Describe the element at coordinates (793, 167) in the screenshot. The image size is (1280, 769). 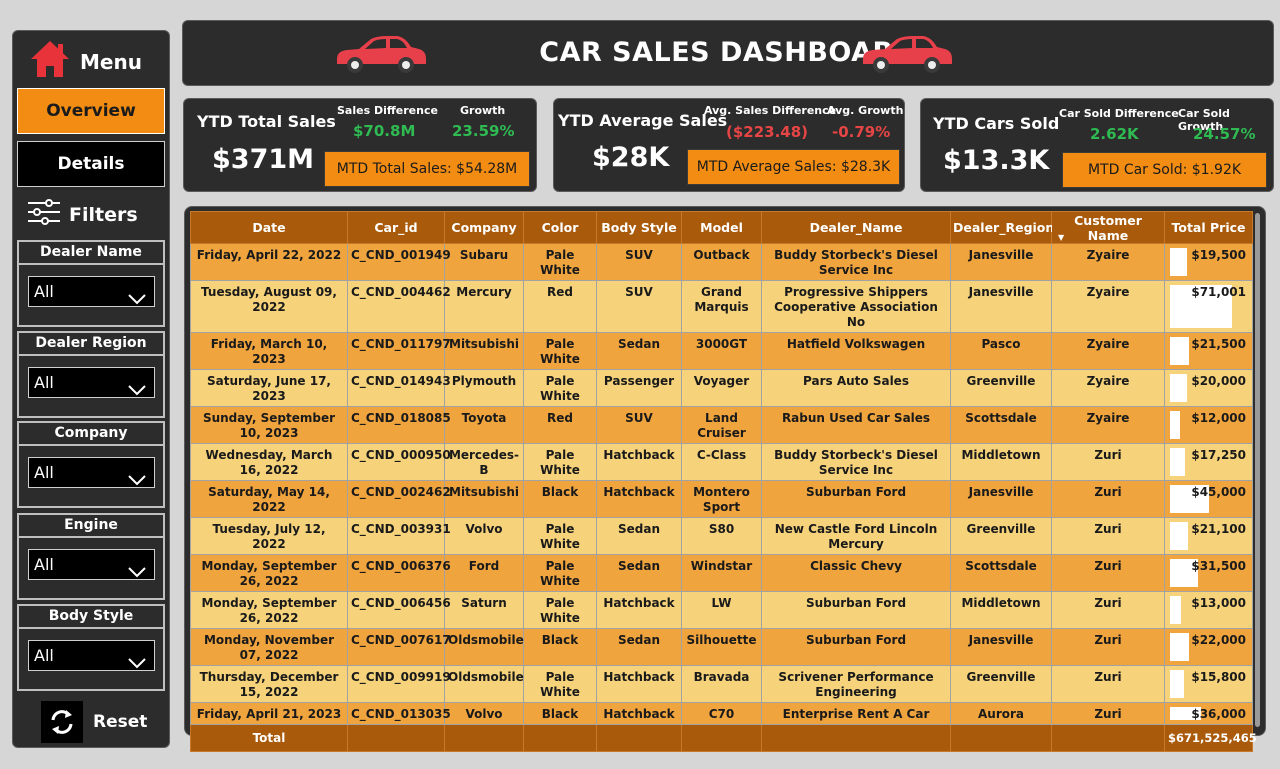
I see `mtd-badge: MTD Average Sales: $28.3K` at that location.